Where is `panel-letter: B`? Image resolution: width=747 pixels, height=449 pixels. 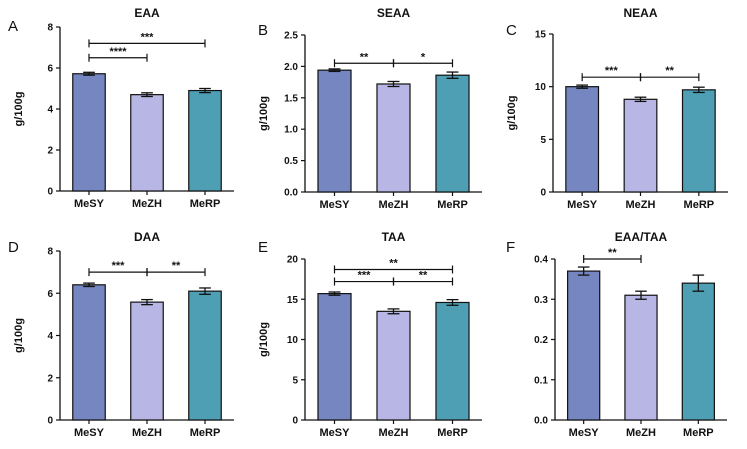 panel-letter: B is located at coordinates (263, 30).